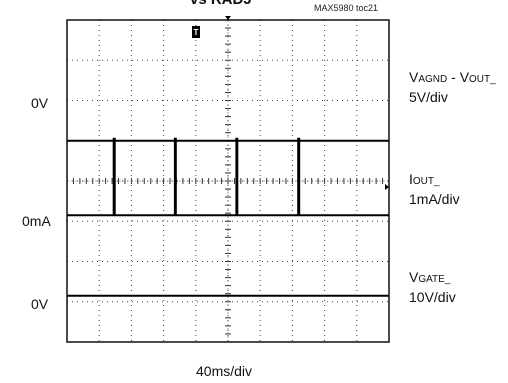  I want to click on channel-2-name: IOUT_, so click(424, 180).